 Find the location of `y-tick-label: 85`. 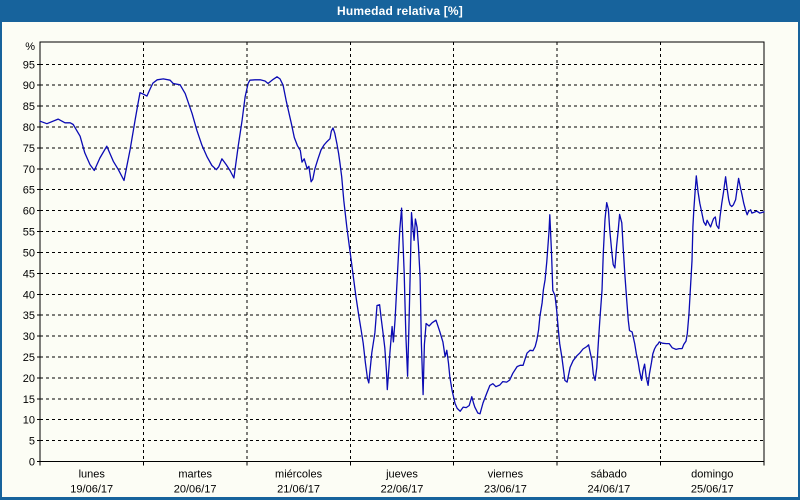

y-tick-label: 85 is located at coordinates (29, 107).